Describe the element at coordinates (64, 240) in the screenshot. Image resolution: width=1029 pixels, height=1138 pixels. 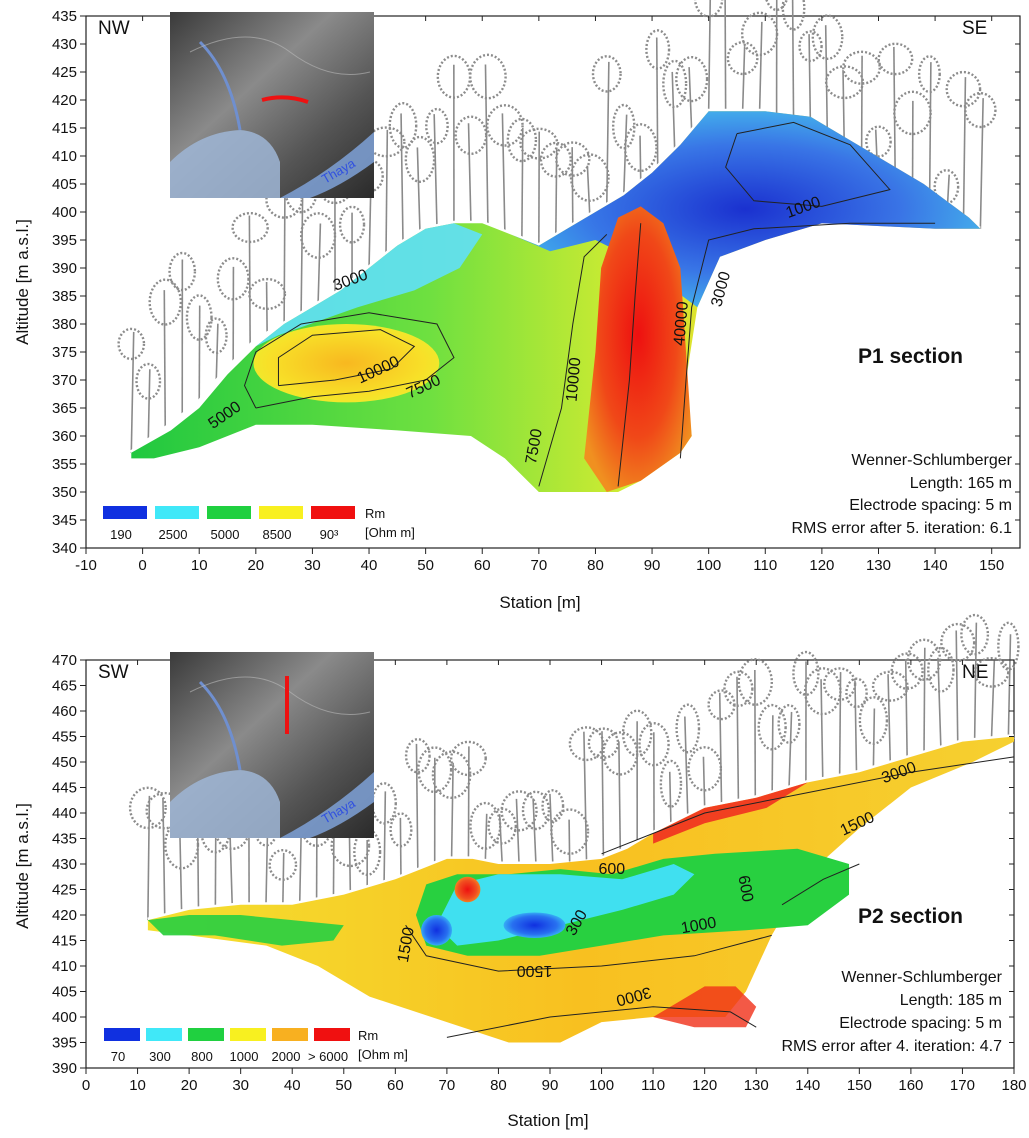
I see `p1-y-tick-label: 395` at that location.